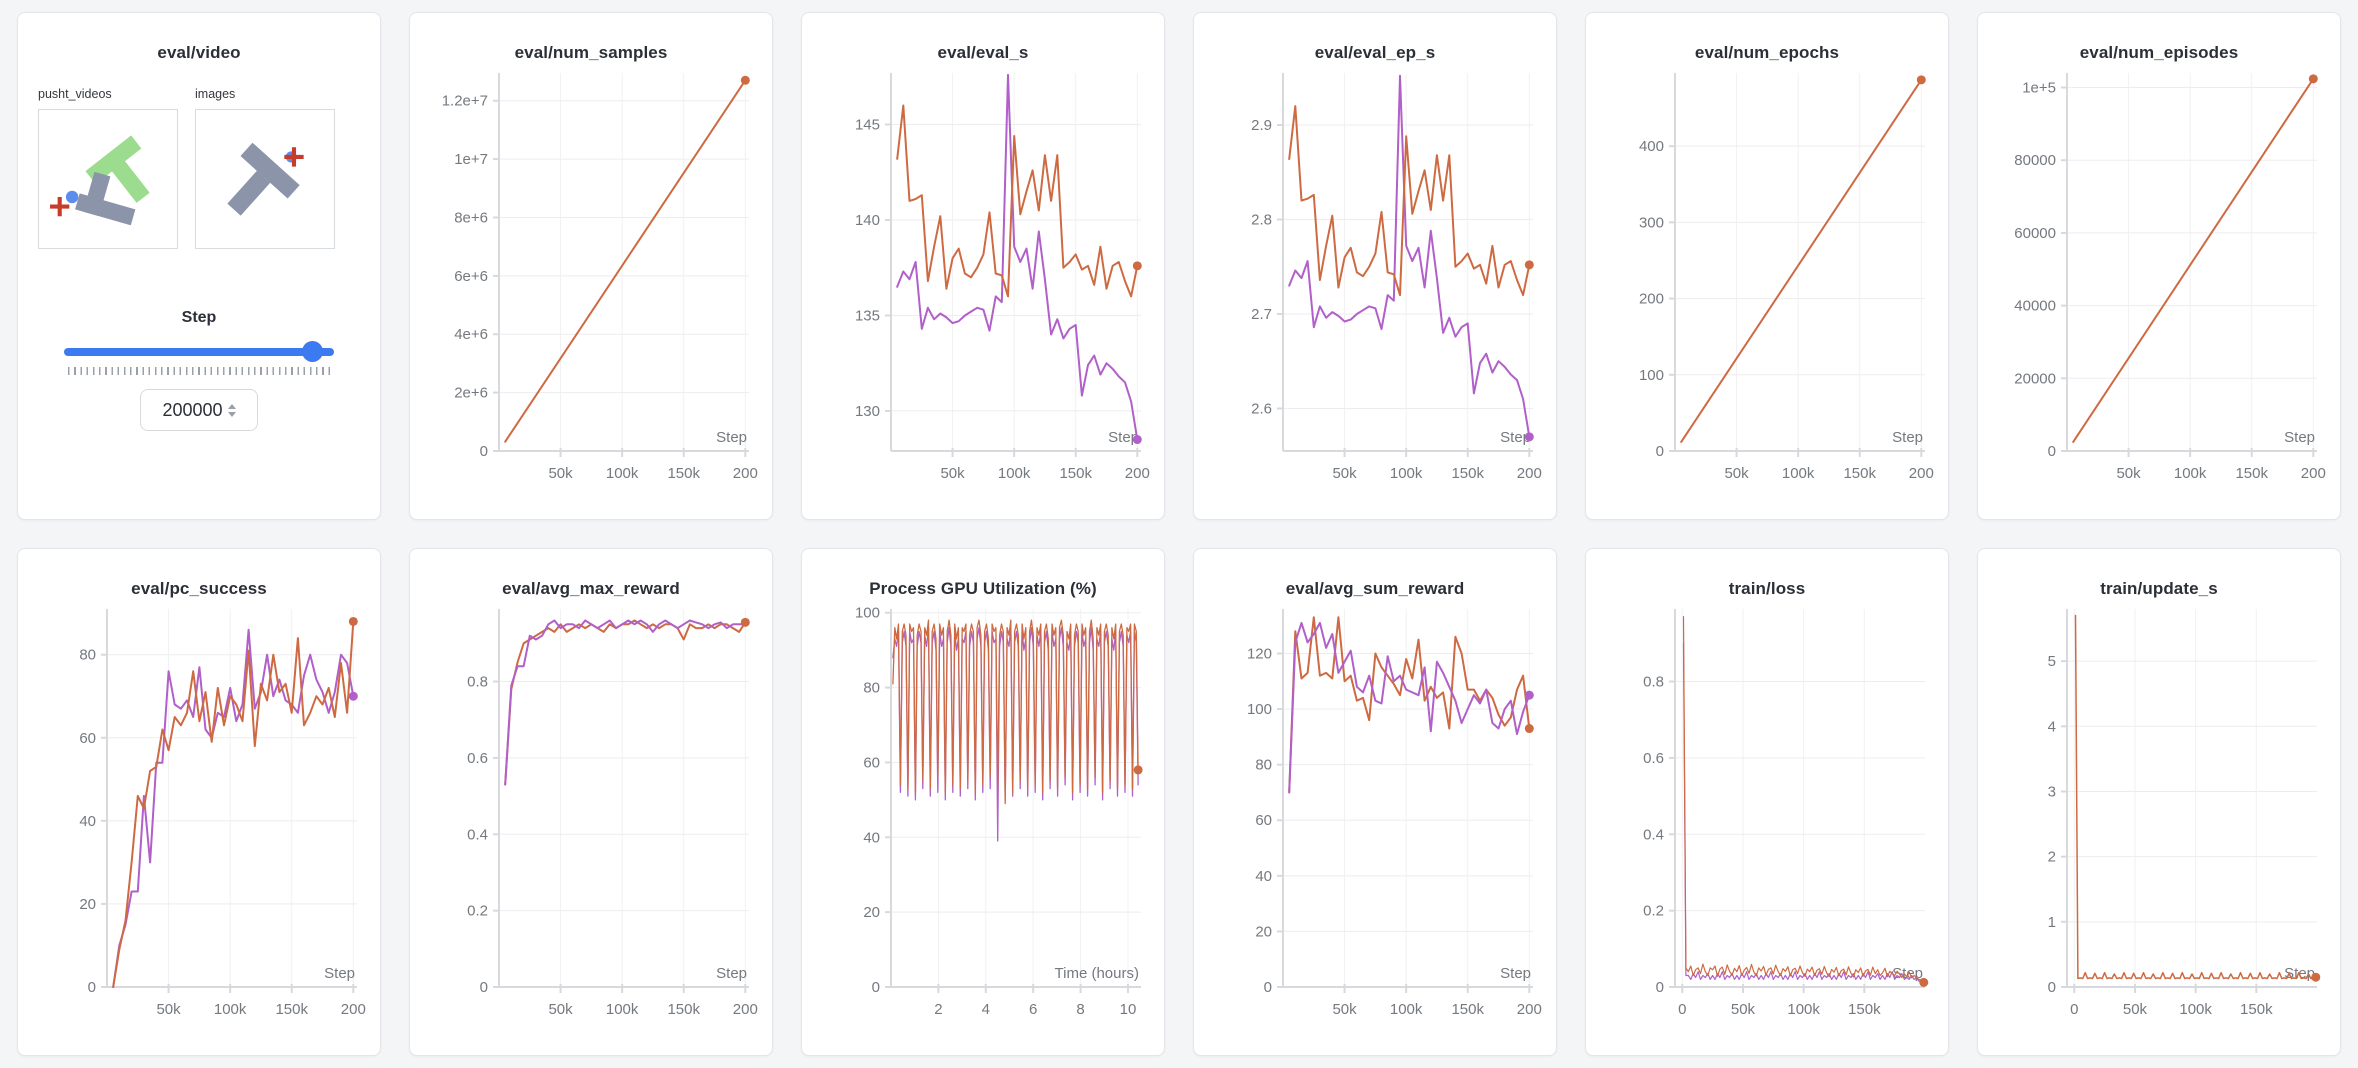 This screenshot has width=2358, height=1068. What do you see at coordinates (471, 276) in the screenshot?
I see `svg-text: 6e+6` at bounding box center [471, 276].